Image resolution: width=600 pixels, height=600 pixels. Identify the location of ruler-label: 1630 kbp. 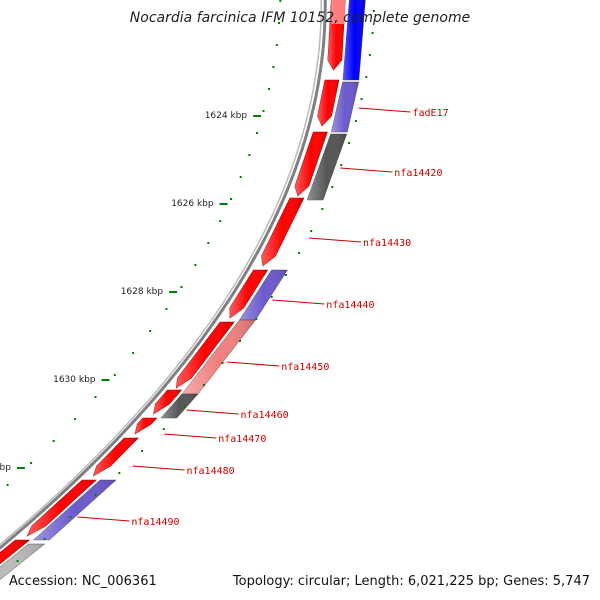
(74, 380).